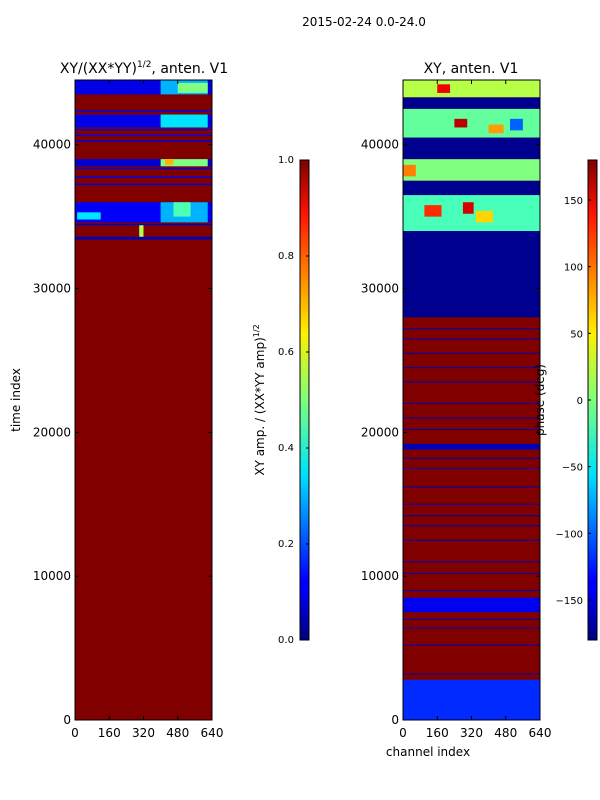  Describe the element at coordinates (428, 752) in the screenshot. I see `panel2-xlabel: channel index` at that location.